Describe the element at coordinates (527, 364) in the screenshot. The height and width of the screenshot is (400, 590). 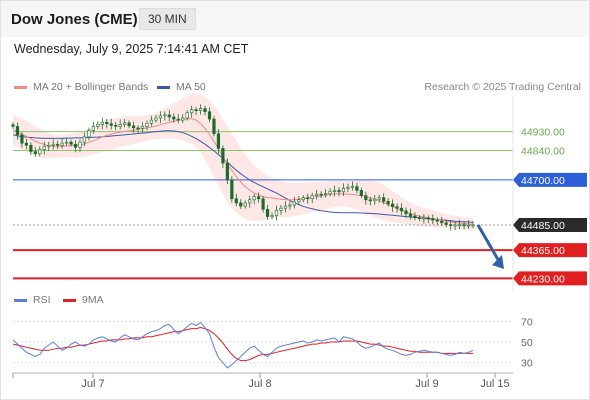
I see `rsi-tick-label: 30` at that location.